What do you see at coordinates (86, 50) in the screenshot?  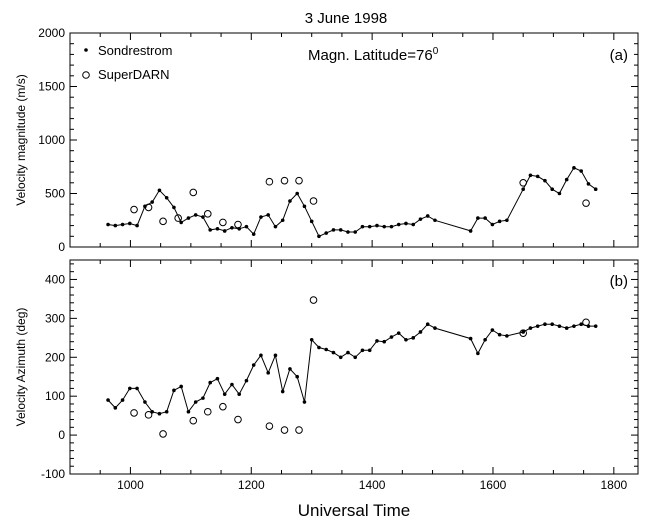 I see `legend-marker-sondrestrom` at bounding box center [86, 50].